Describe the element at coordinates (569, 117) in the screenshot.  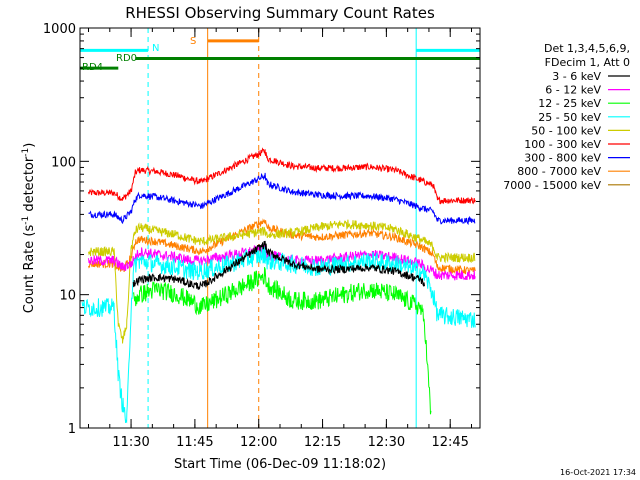
I see `legend-label-3: 25 - 50 keV` at that location.